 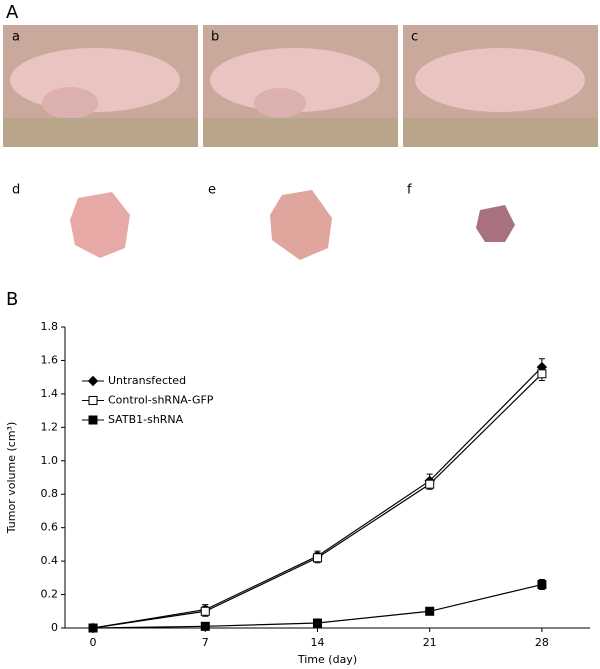 What do you see at coordinates (50, 359) in the screenshot?
I see `y-tick-label: 1.6` at bounding box center [50, 359].